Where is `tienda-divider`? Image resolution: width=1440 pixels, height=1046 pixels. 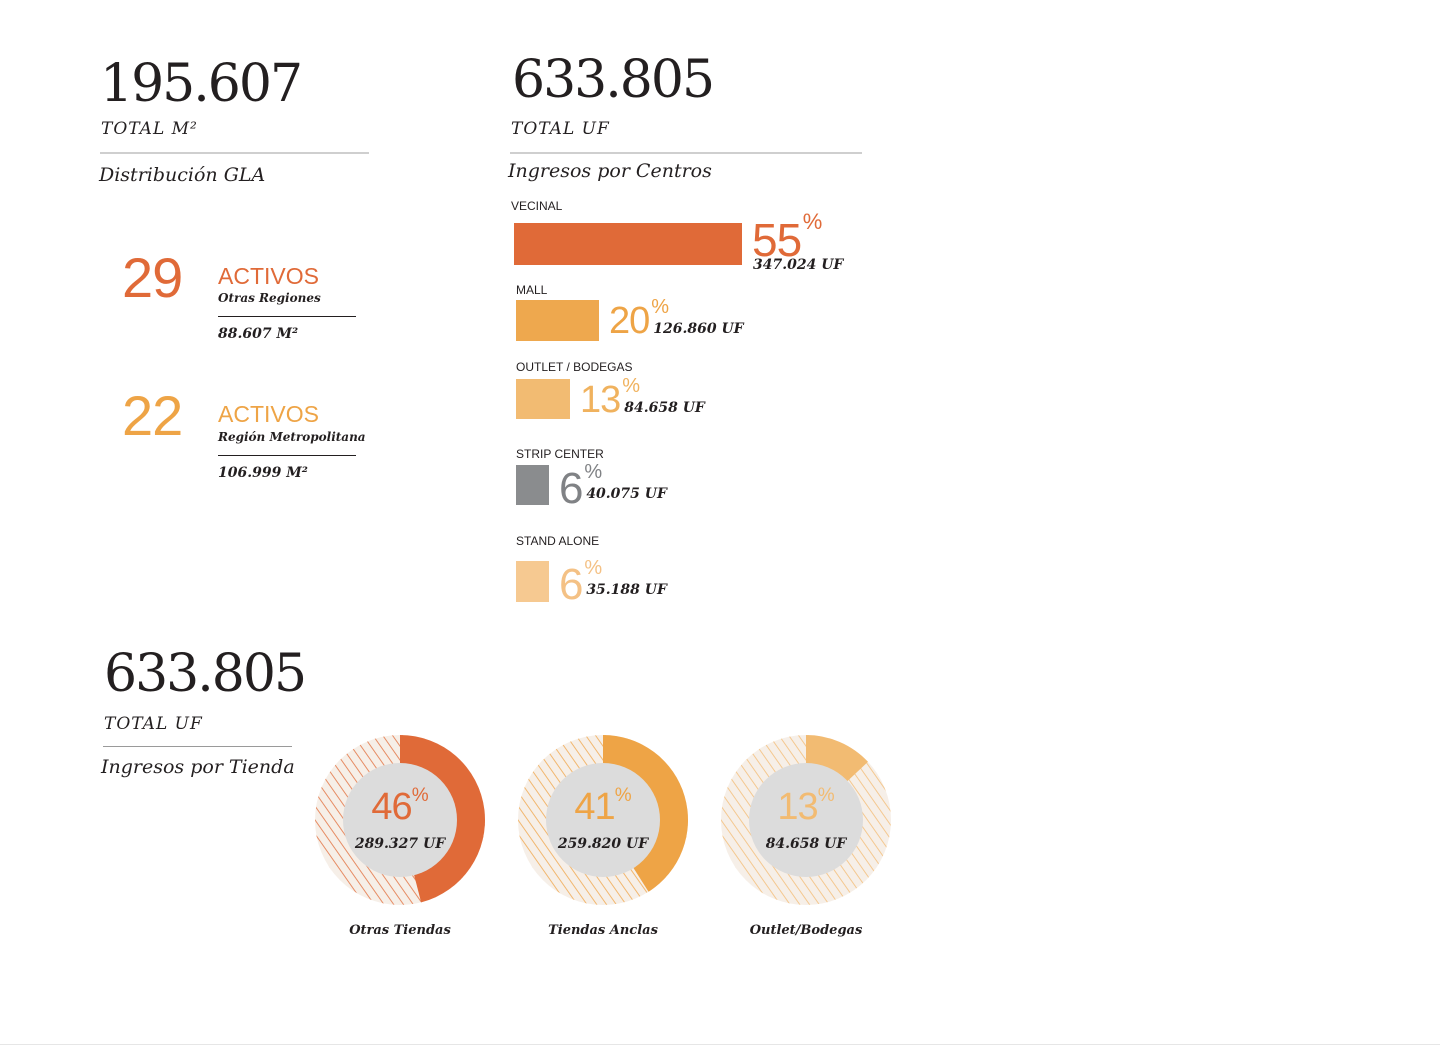 tienda-divider is located at coordinates (197, 746).